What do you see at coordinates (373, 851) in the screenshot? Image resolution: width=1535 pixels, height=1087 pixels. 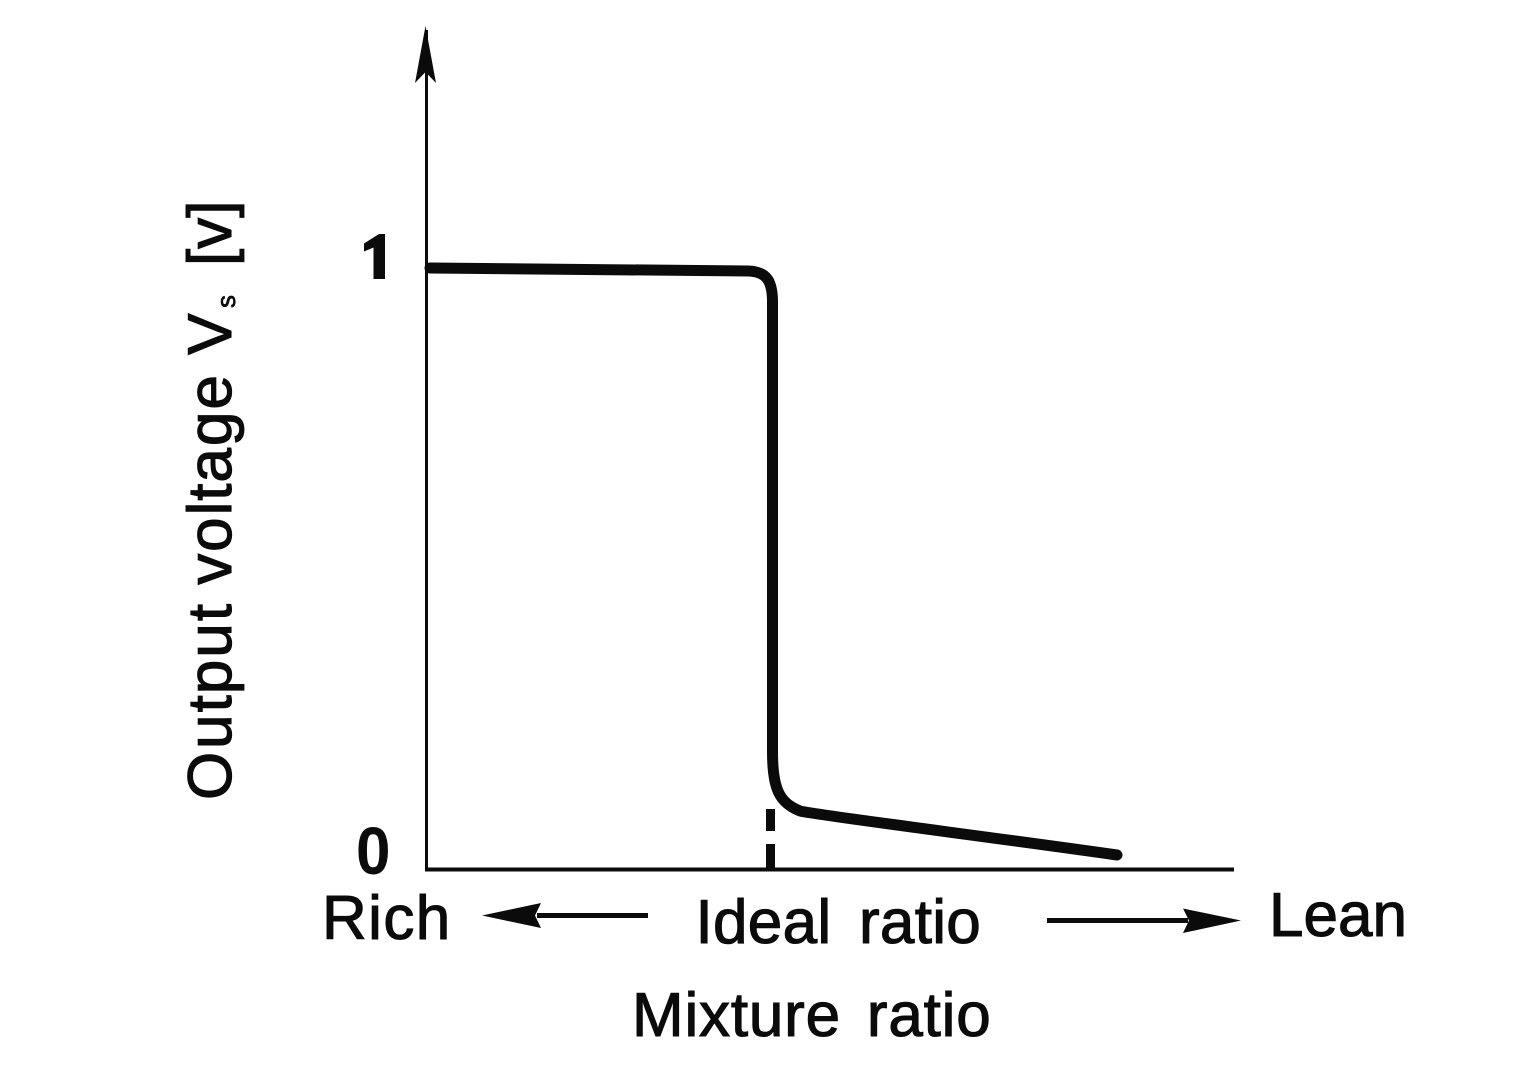 I see `svg-text: 0` at bounding box center [373, 851].